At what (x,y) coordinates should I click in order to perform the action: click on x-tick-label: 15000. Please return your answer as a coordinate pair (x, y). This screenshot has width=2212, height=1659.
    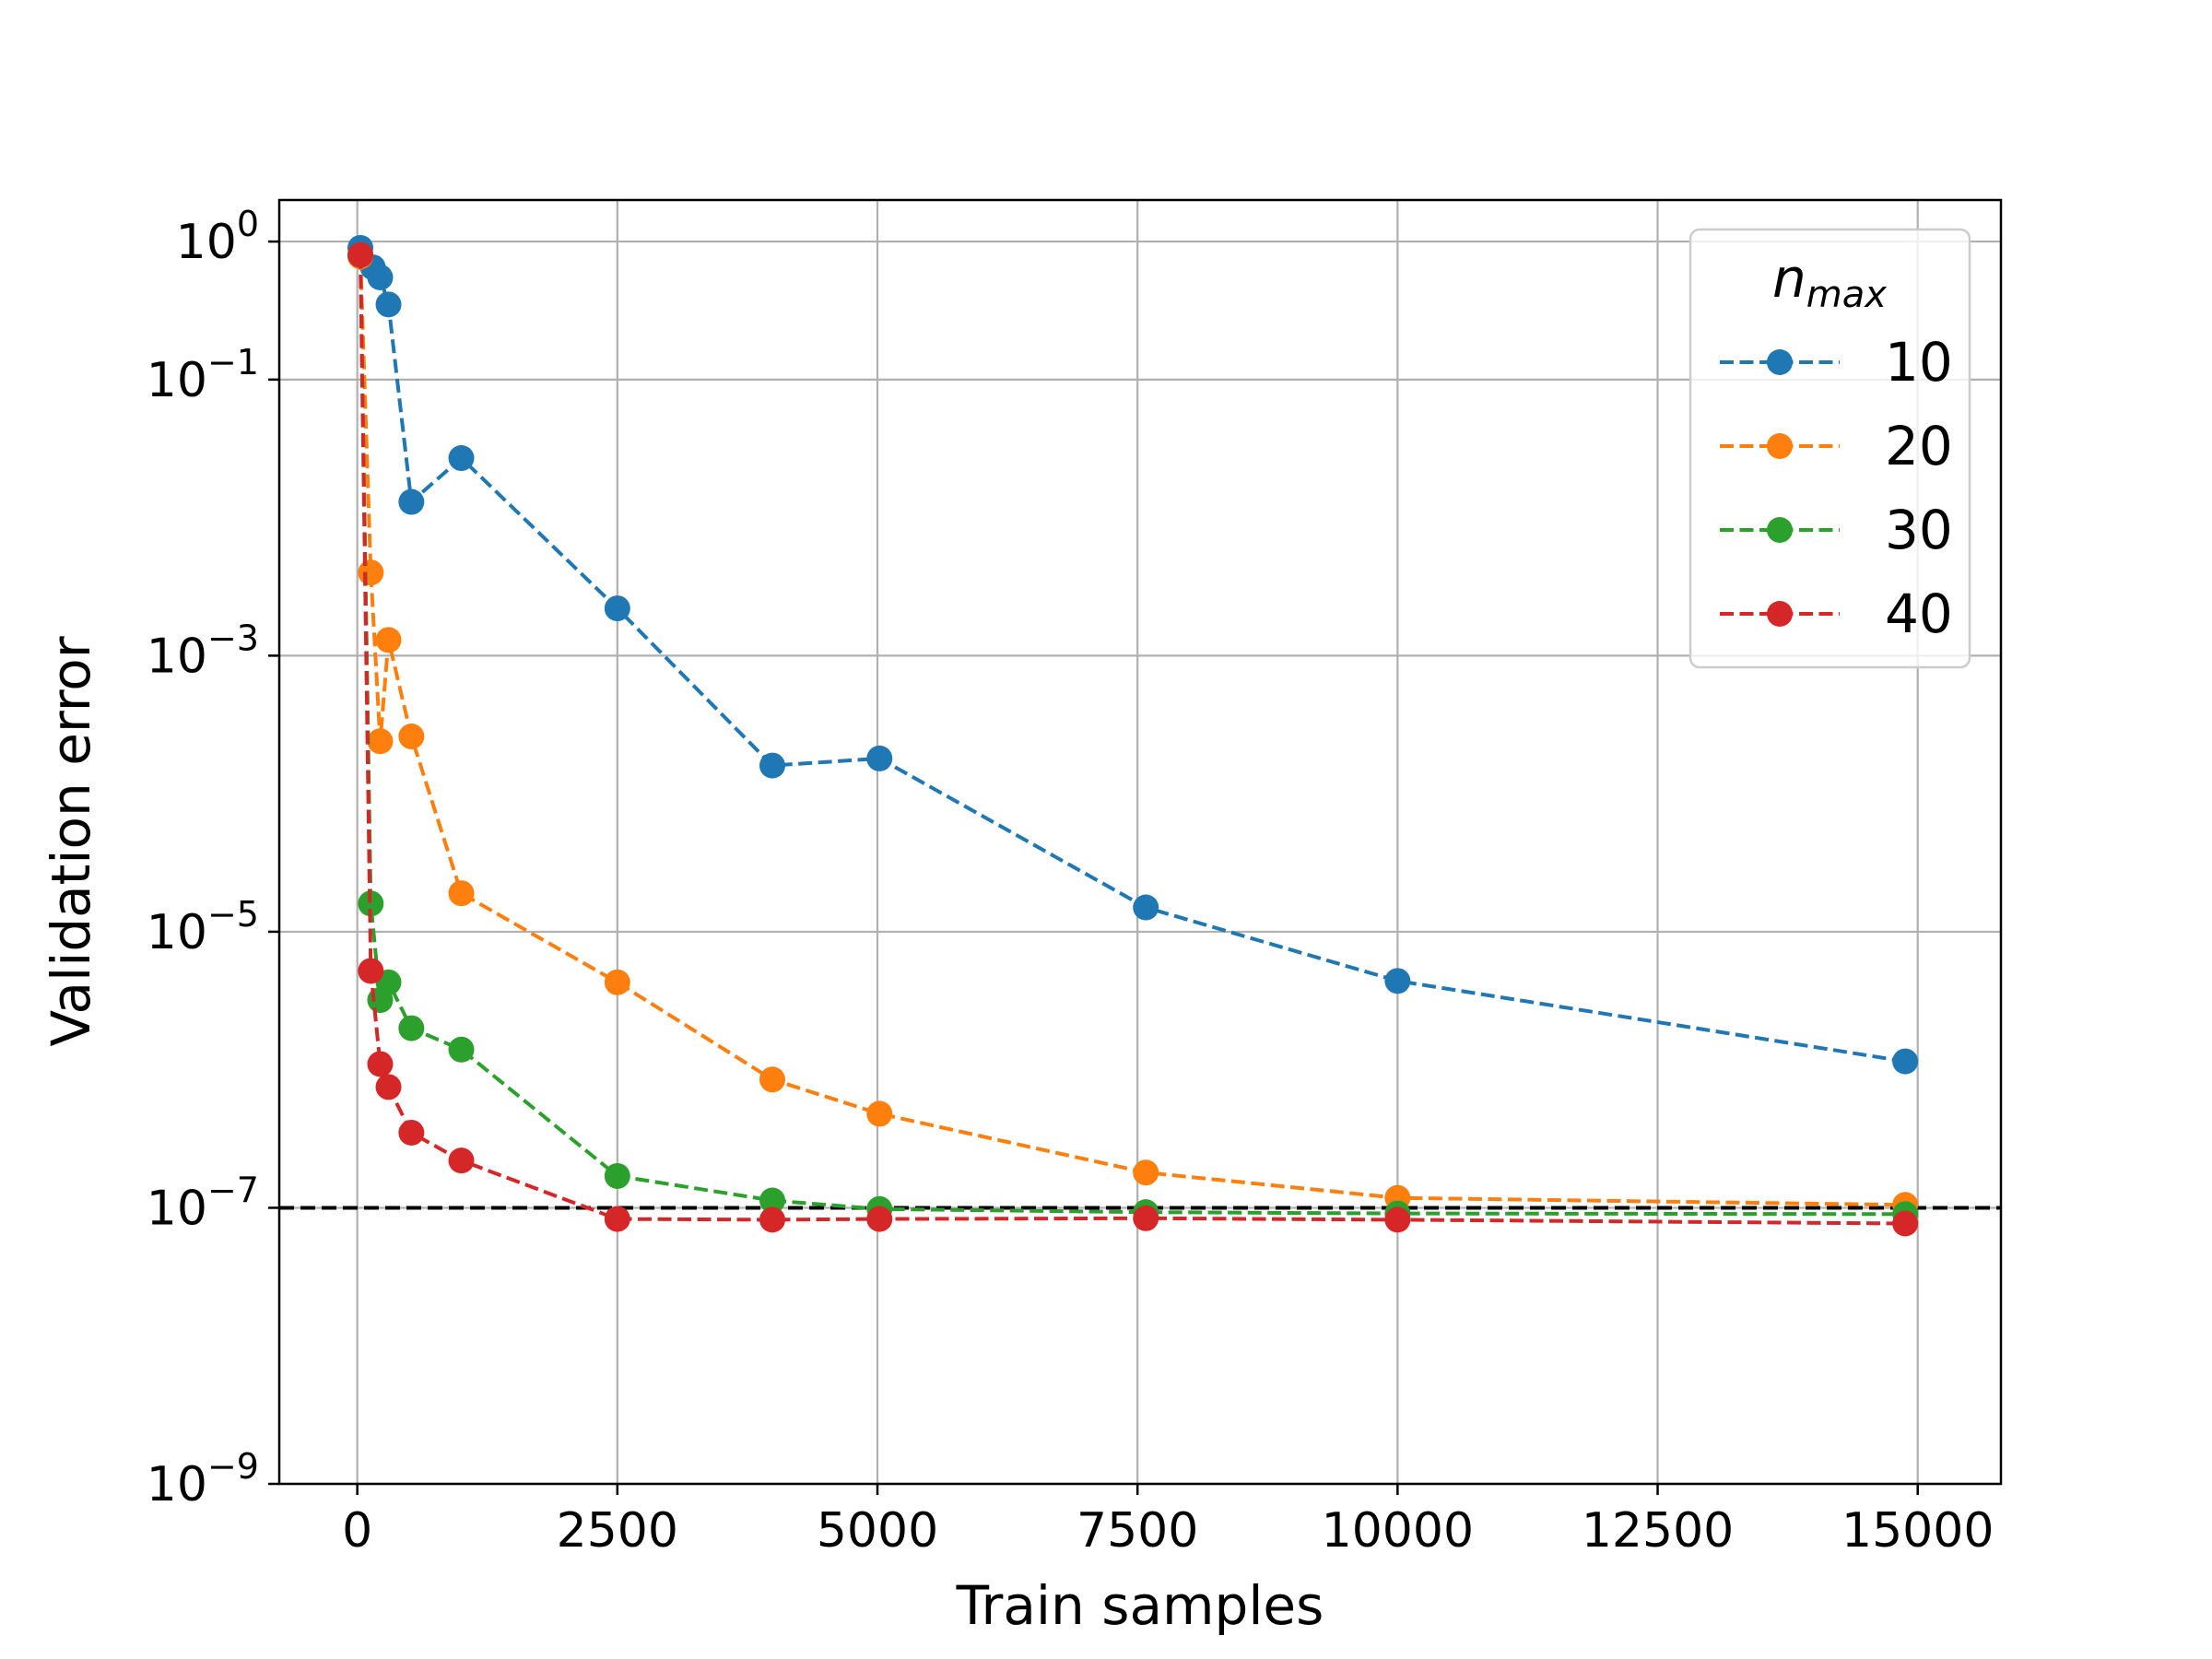
    Looking at the image, I should click on (1917, 1531).